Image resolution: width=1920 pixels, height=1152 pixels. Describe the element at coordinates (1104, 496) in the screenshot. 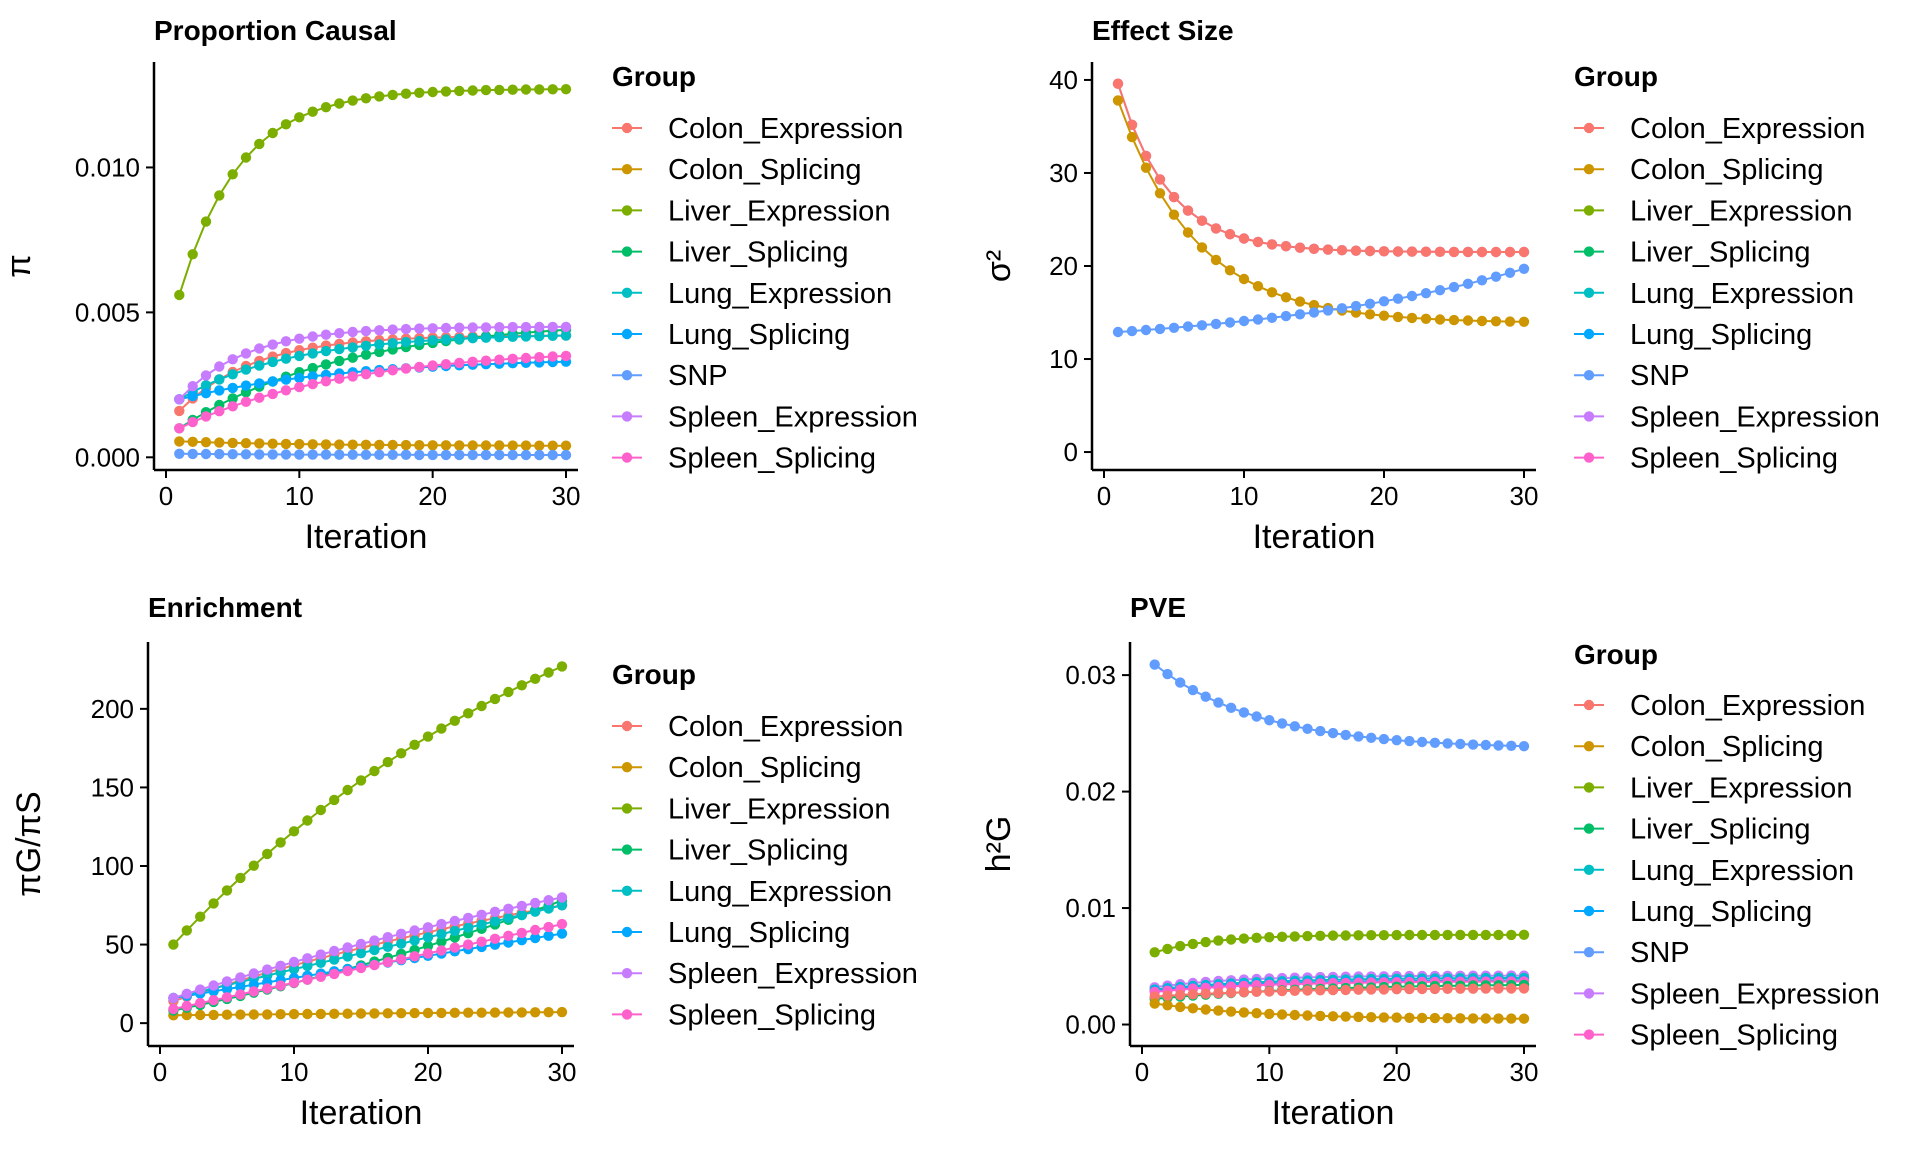

I see `x-tick-label: 0` at that location.